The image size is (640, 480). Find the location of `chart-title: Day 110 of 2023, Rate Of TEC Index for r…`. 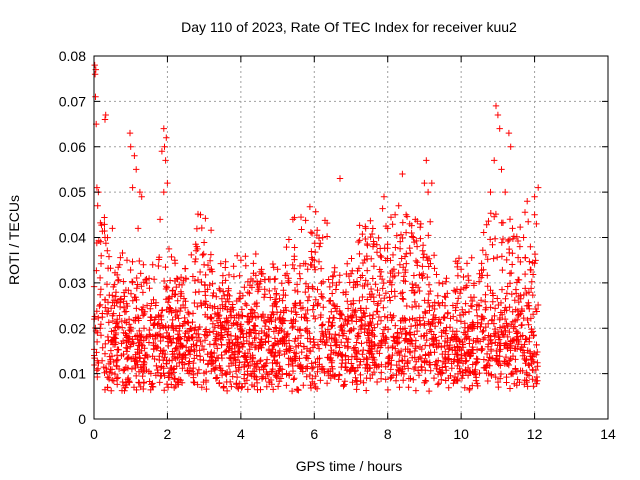

chart-title: Day 110 of 2023, Rate Of TEC Index for r… is located at coordinates (349, 27).